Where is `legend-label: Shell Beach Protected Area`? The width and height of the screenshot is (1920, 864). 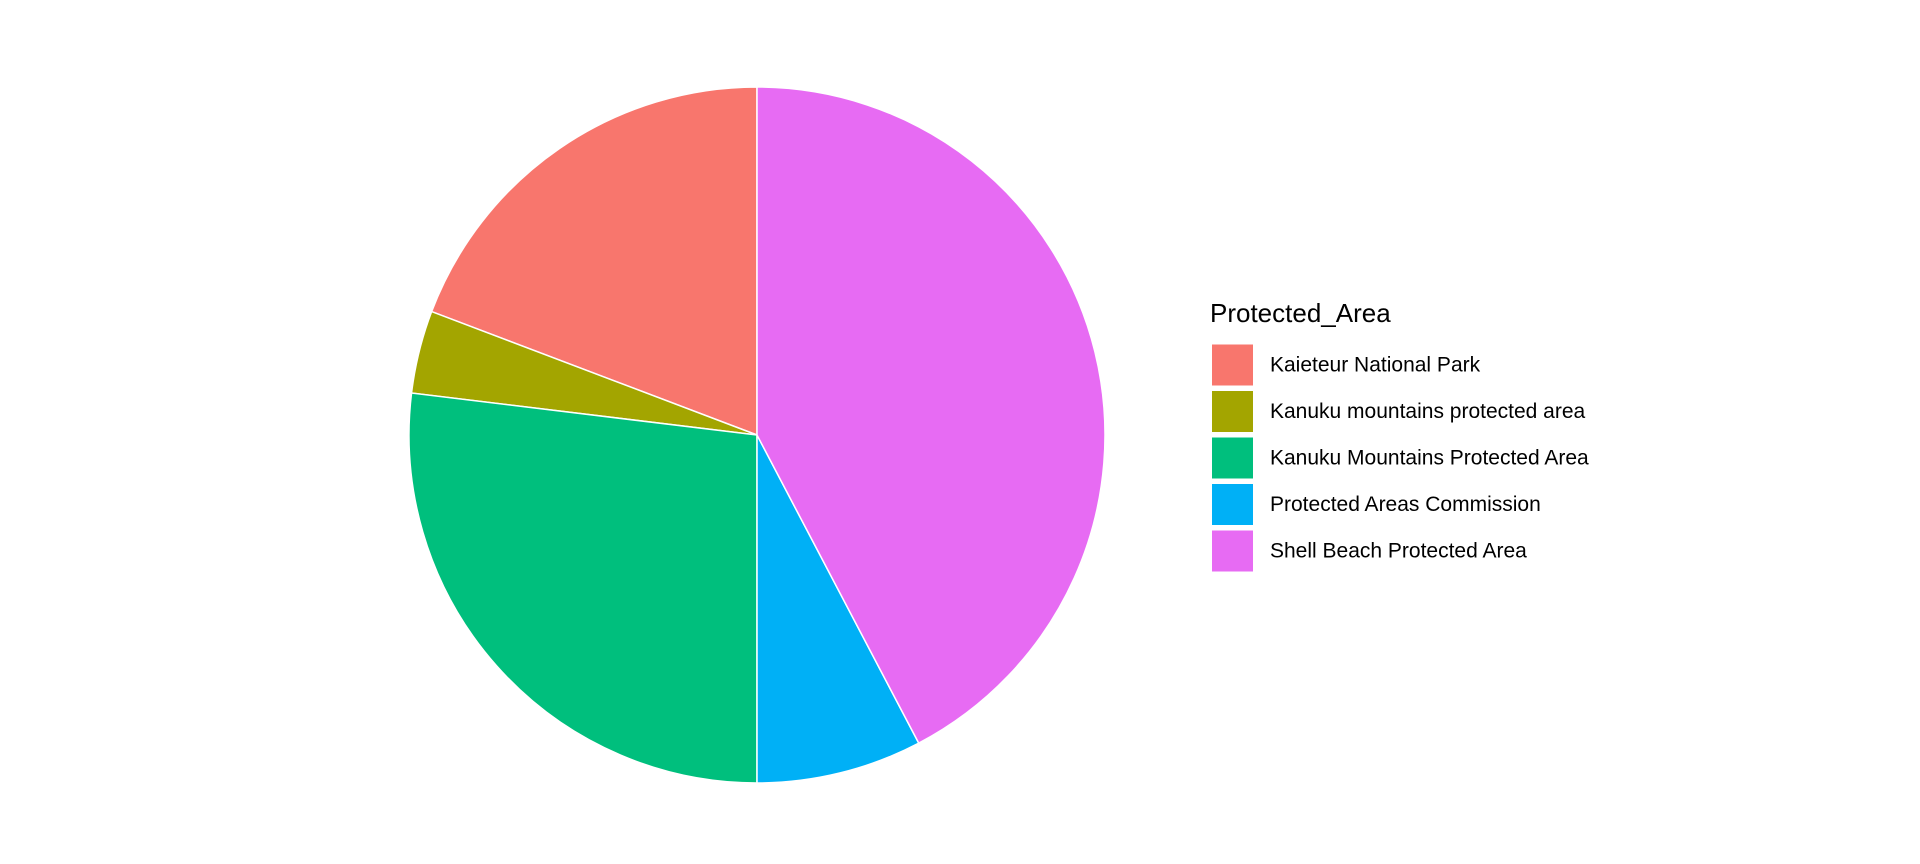 legend-label: Shell Beach Protected Area is located at coordinates (1398, 551).